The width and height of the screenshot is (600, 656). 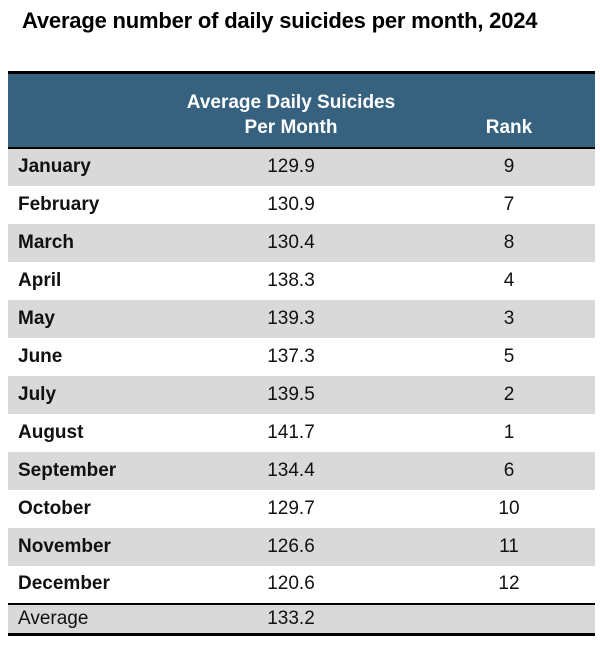 I want to click on value-cell: 141.7, so click(x=291, y=432).